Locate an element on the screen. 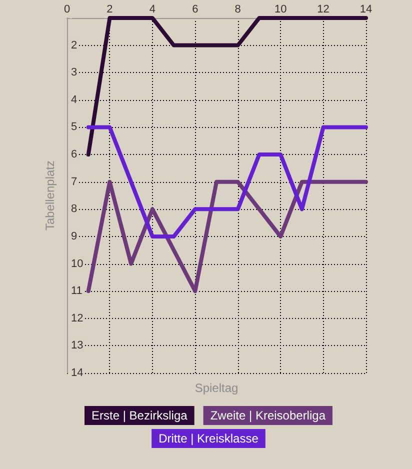 This screenshot has height=469, width=412. y-tick-label: 6 is located at coordinates (74, 154).